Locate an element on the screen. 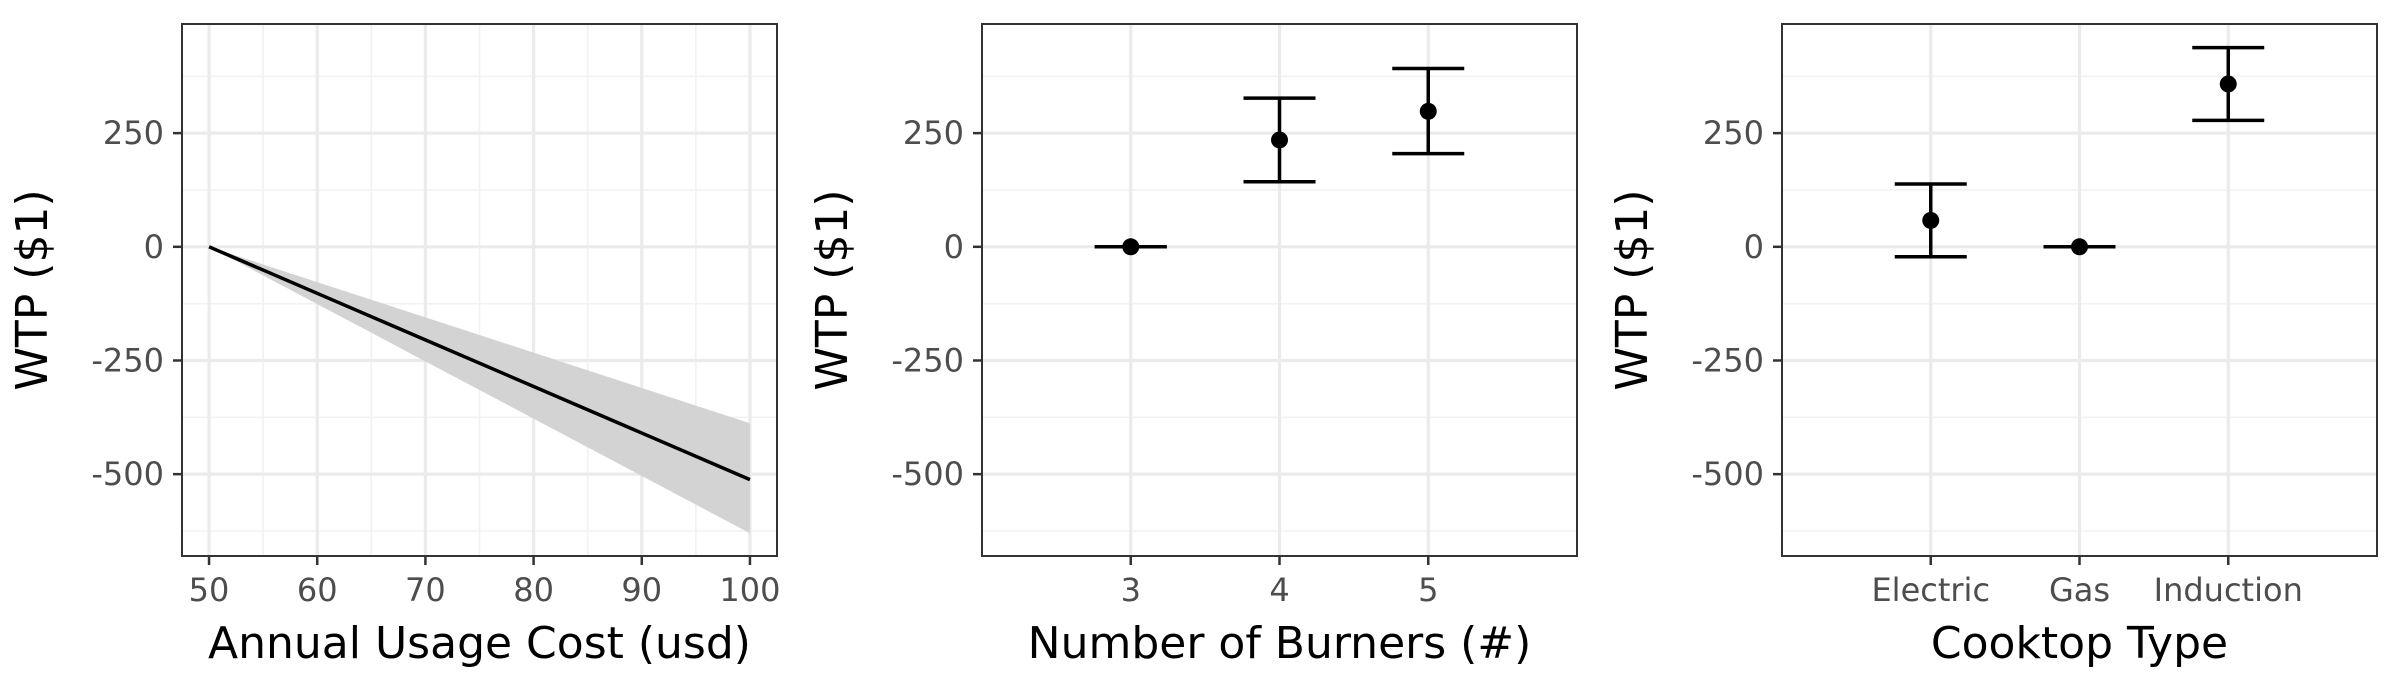  x-tick-label: 60 is located at coordinates (317, 590).